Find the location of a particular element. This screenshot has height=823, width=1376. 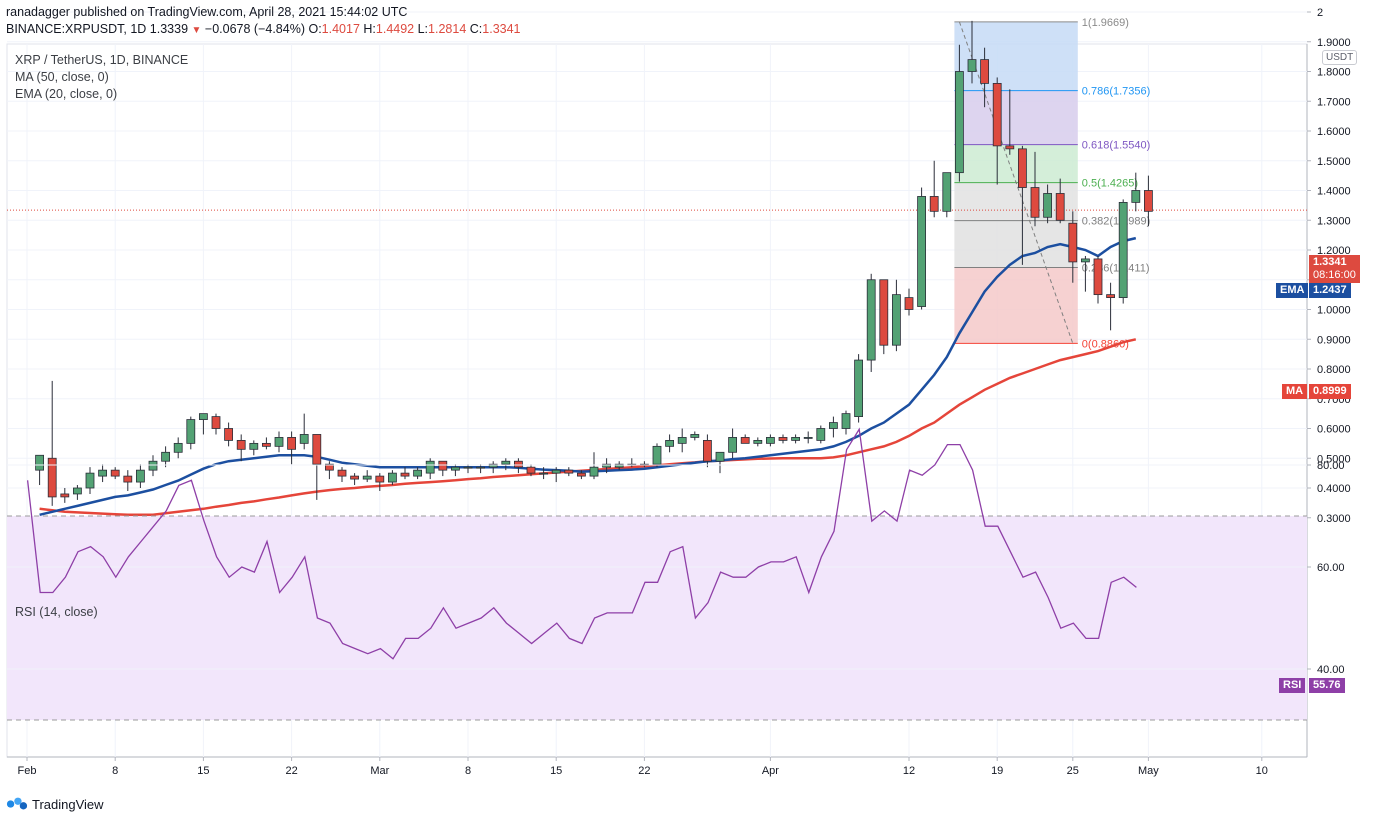

close-value: 1.3341 is located at coordinates (501, 29).